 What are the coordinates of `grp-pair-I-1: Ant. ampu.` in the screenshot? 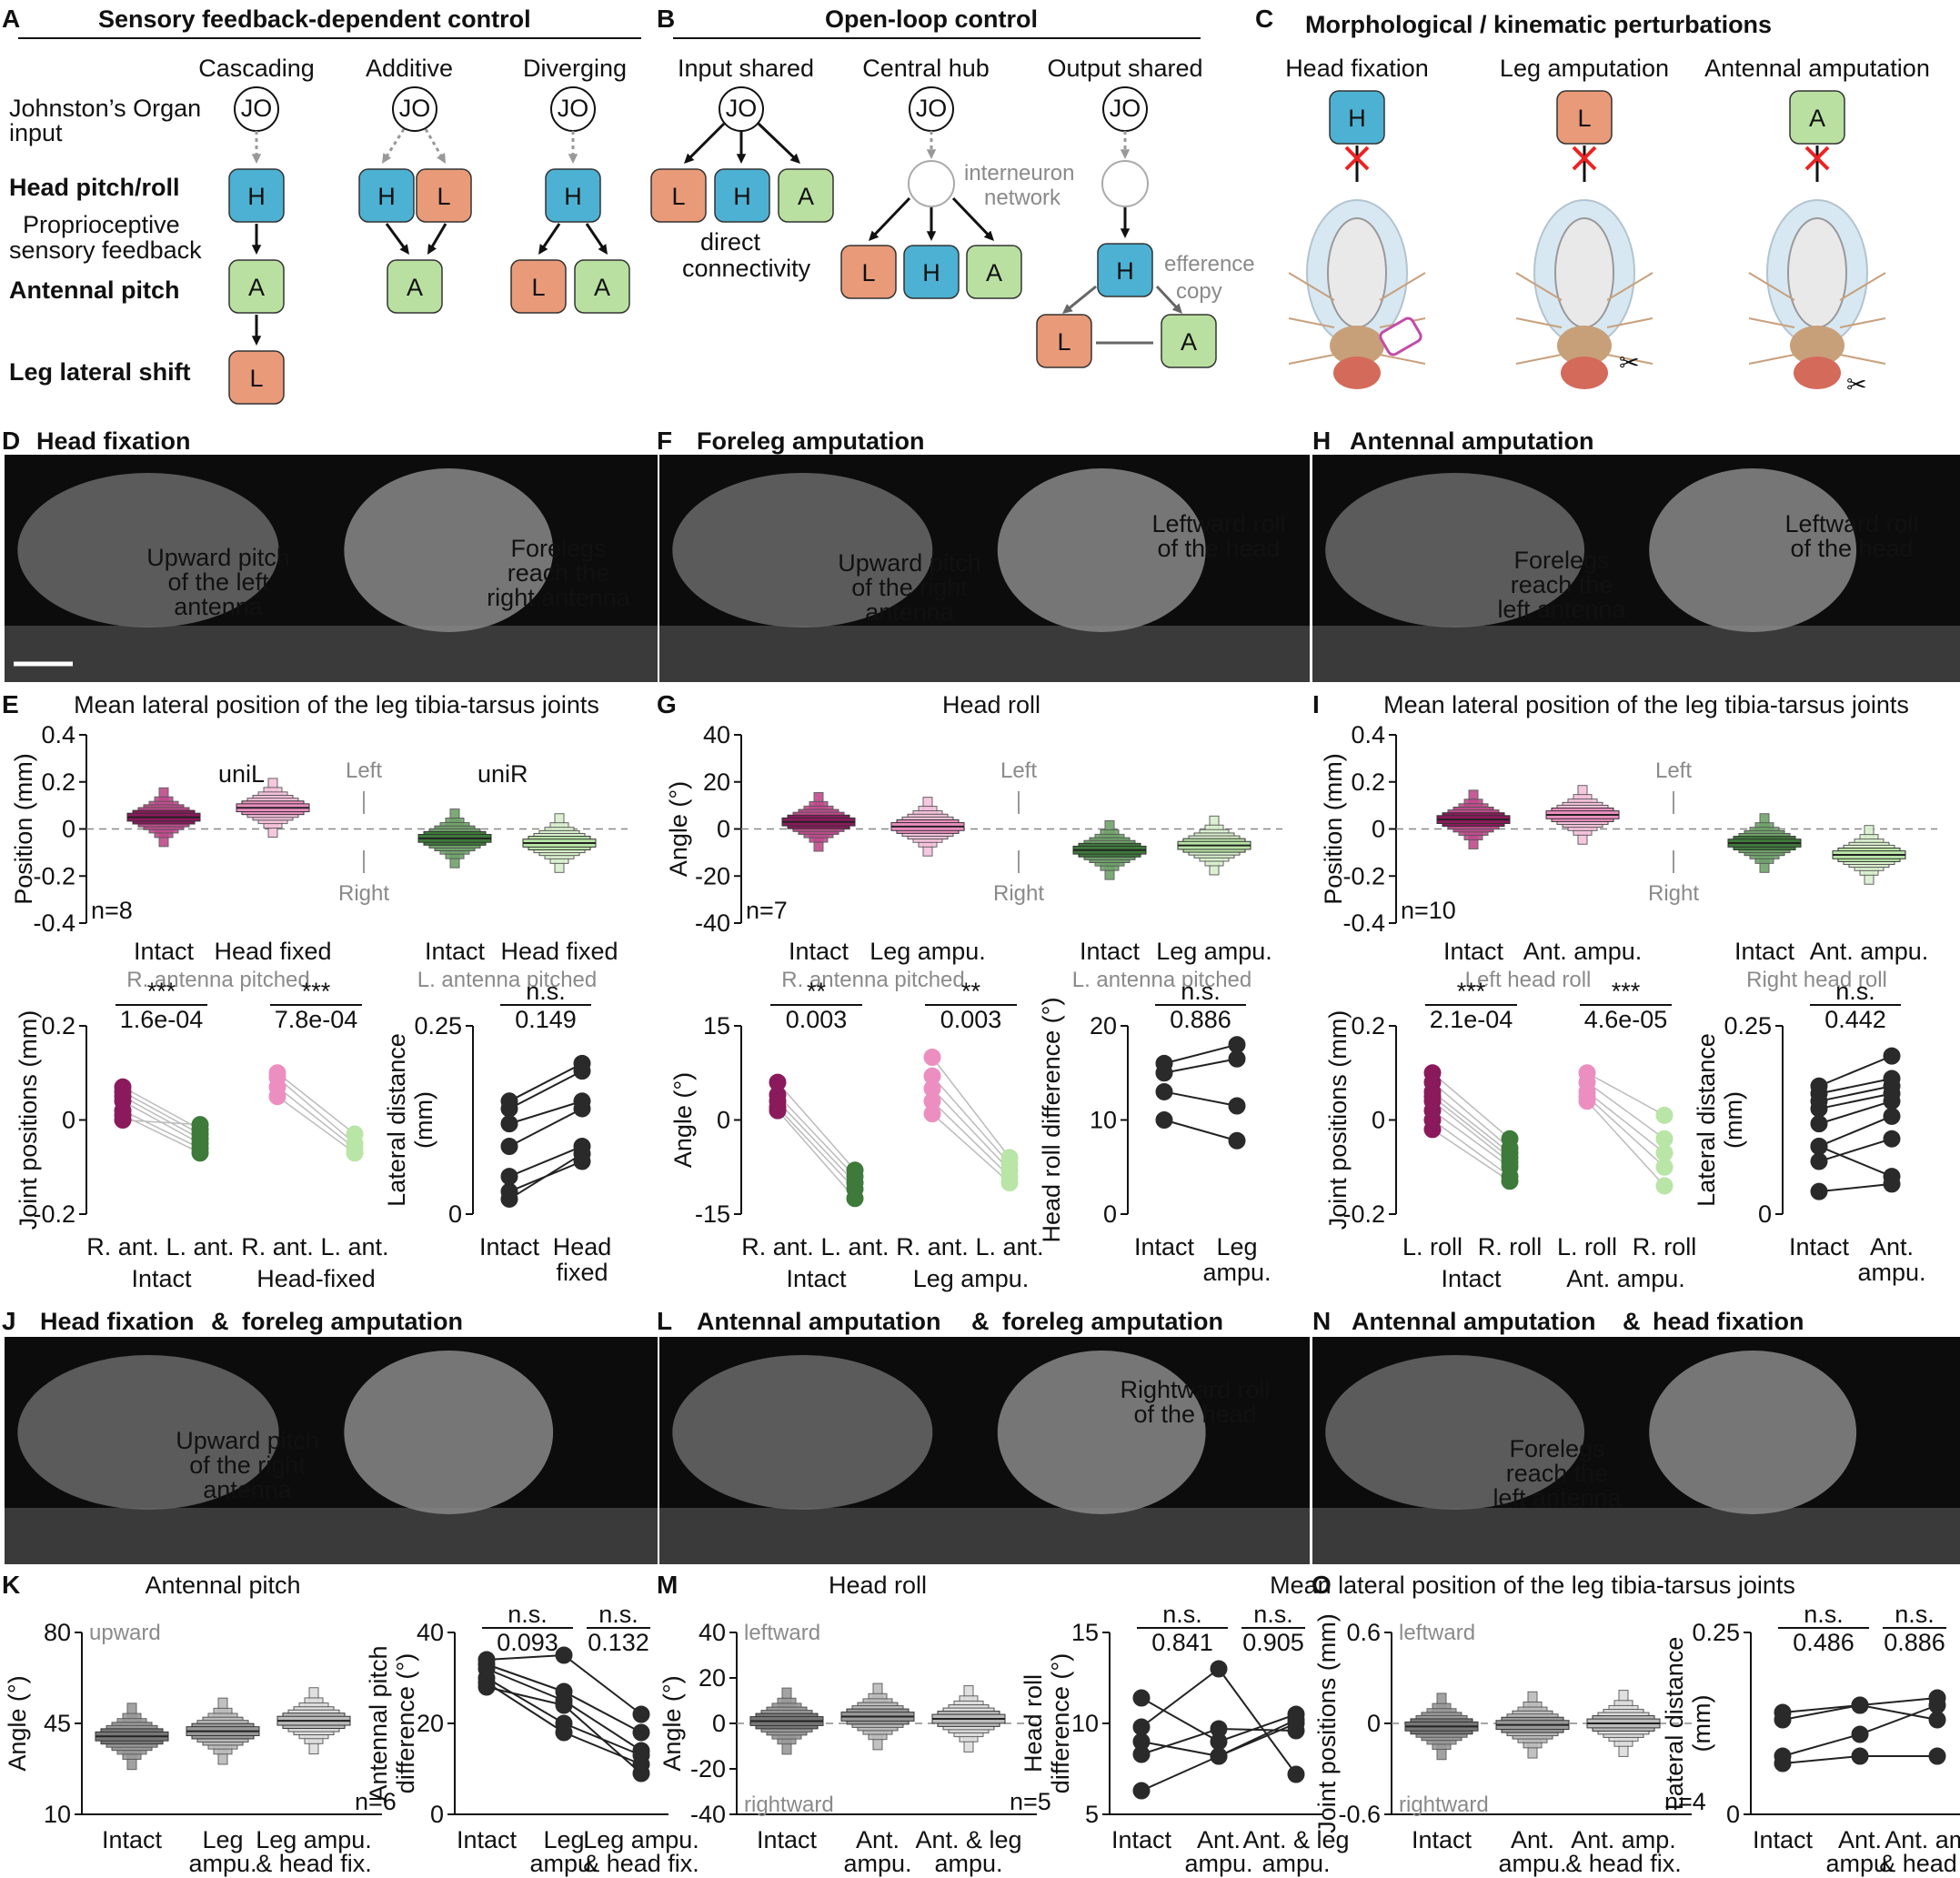 It's located at (1625, 1278).